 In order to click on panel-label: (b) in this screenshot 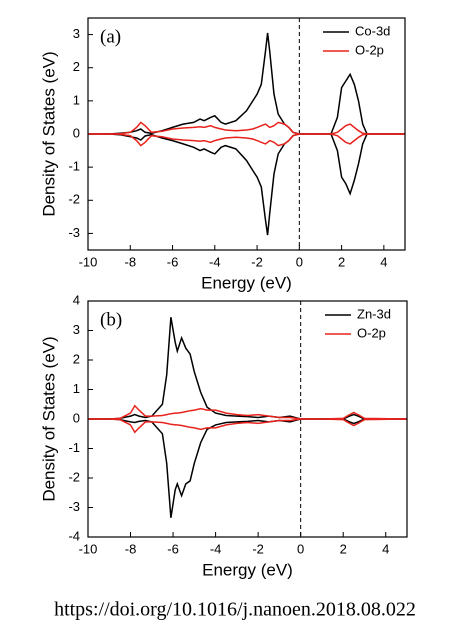, I will do `click(111, 319)`.